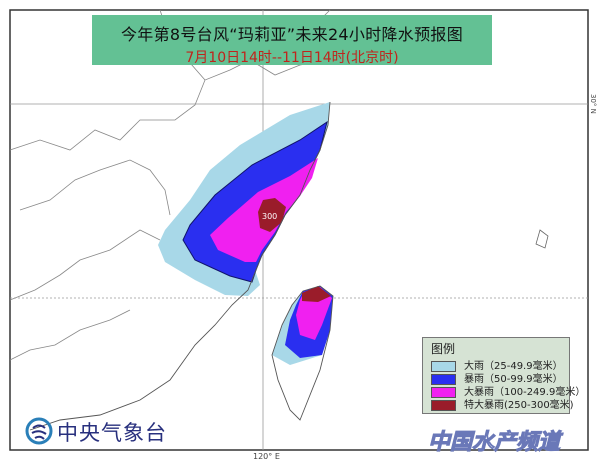 Image resolution: width=600 pixels, height=463 pixels. Describe the element at coordinates (302, 353) in the screenshot. I see `taiwan-outline` at that location.